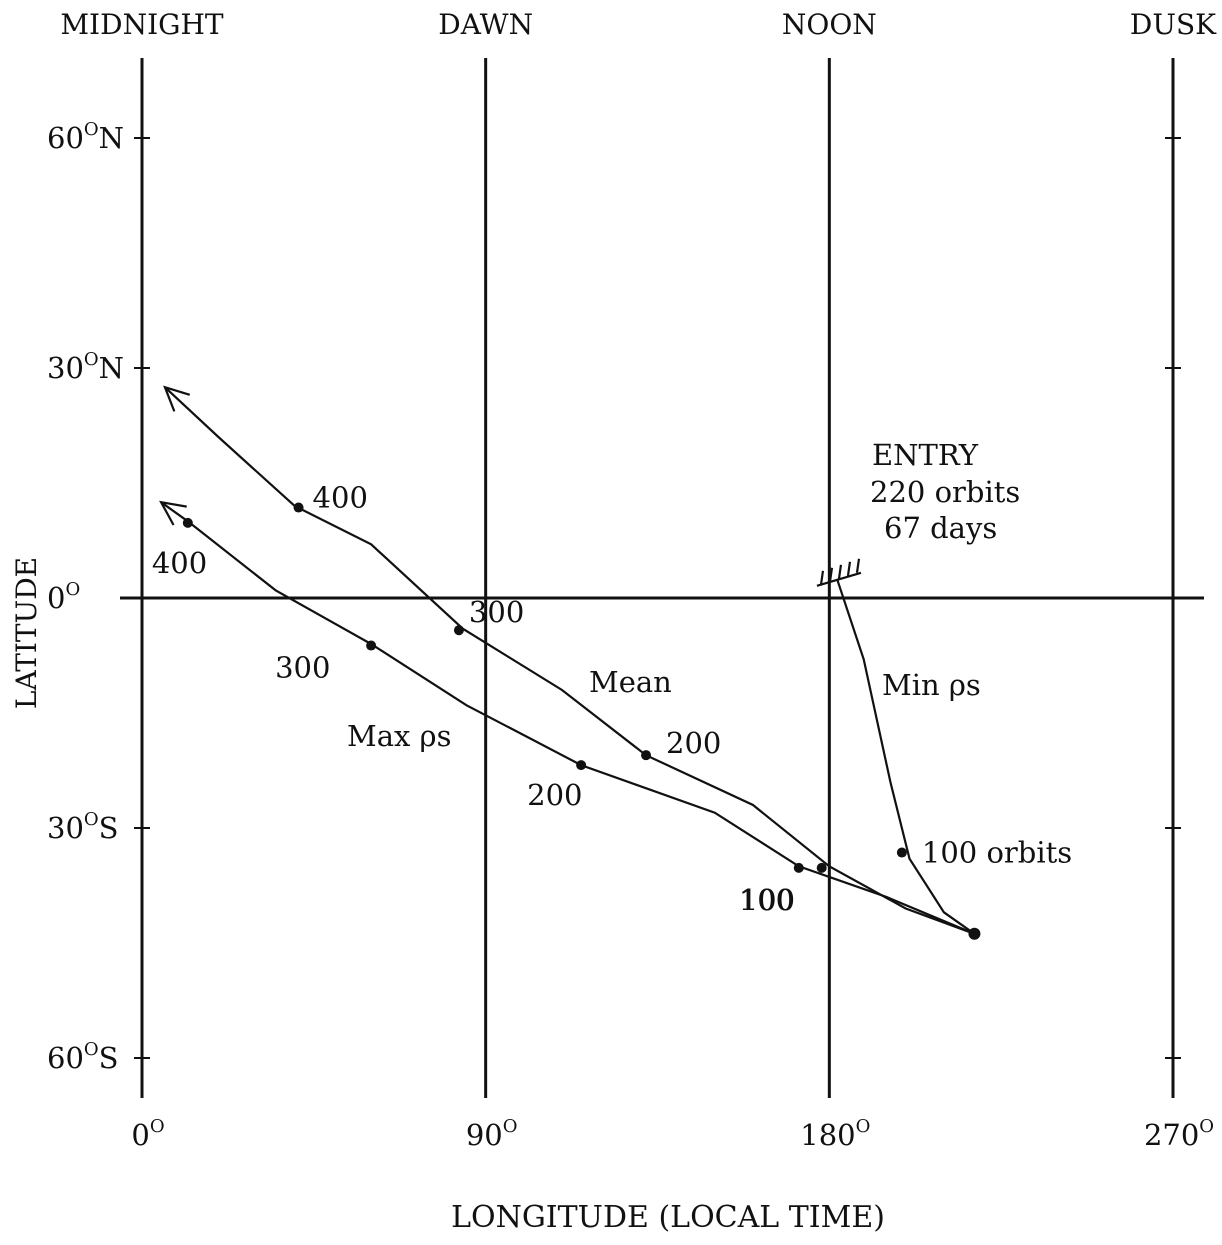 The height and width of the screenshot is (1245, 1222). What do you see at coordinates (496, 612) in the screenshot?
I see `marker-label-mean: 300` at bounding box center [496, 612].